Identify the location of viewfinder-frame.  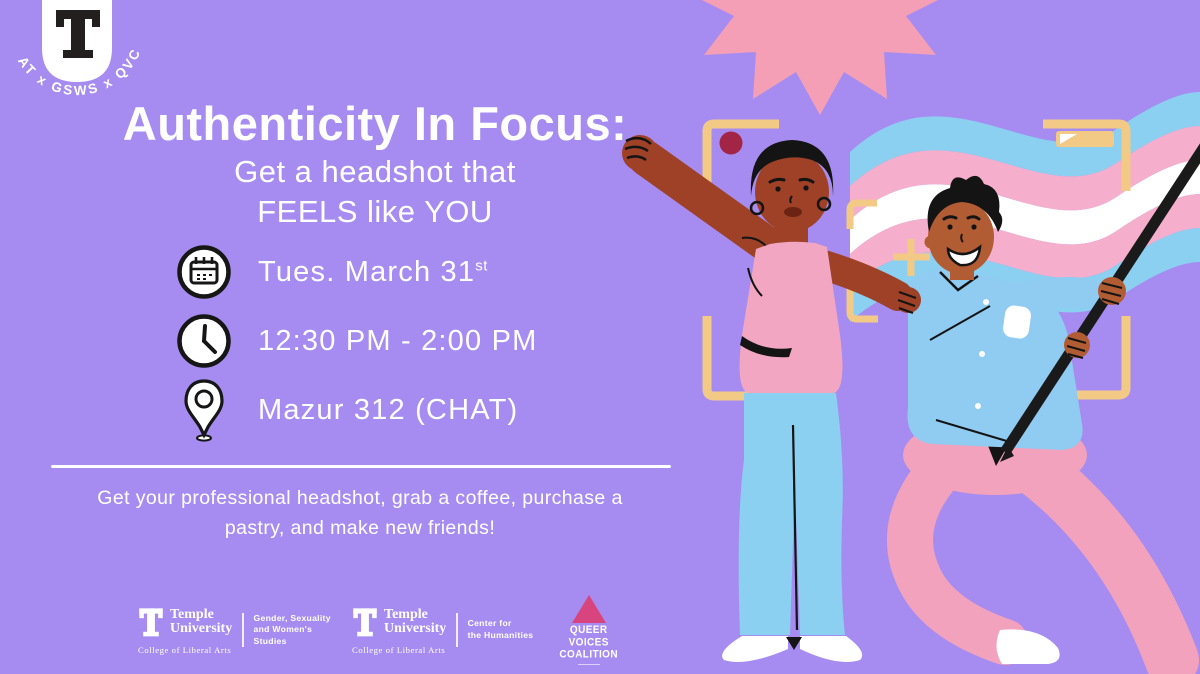
(916, 260).